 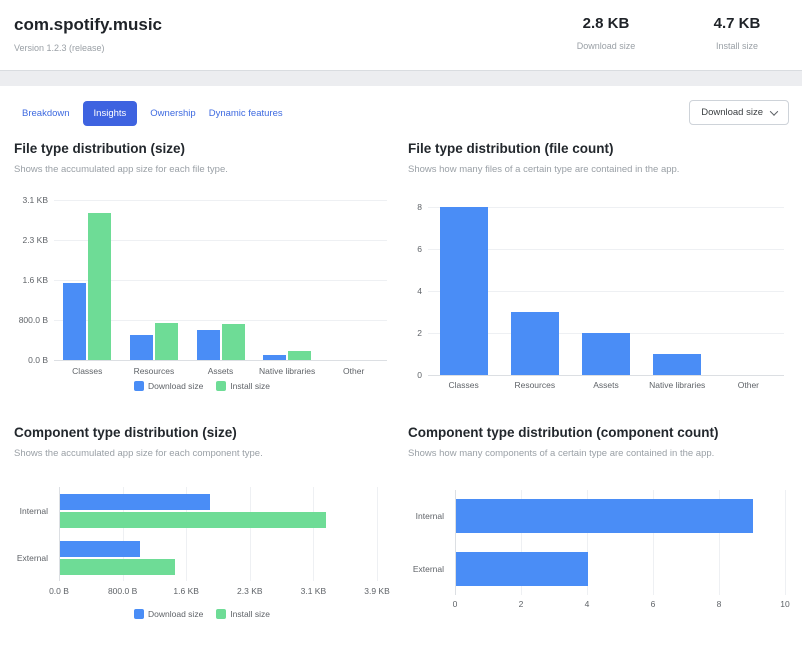 What do you see at coordinates (35, 280) in the screenshot?
I see `y-tick-label: 1.6 KB` at bounding box center [35, 280].